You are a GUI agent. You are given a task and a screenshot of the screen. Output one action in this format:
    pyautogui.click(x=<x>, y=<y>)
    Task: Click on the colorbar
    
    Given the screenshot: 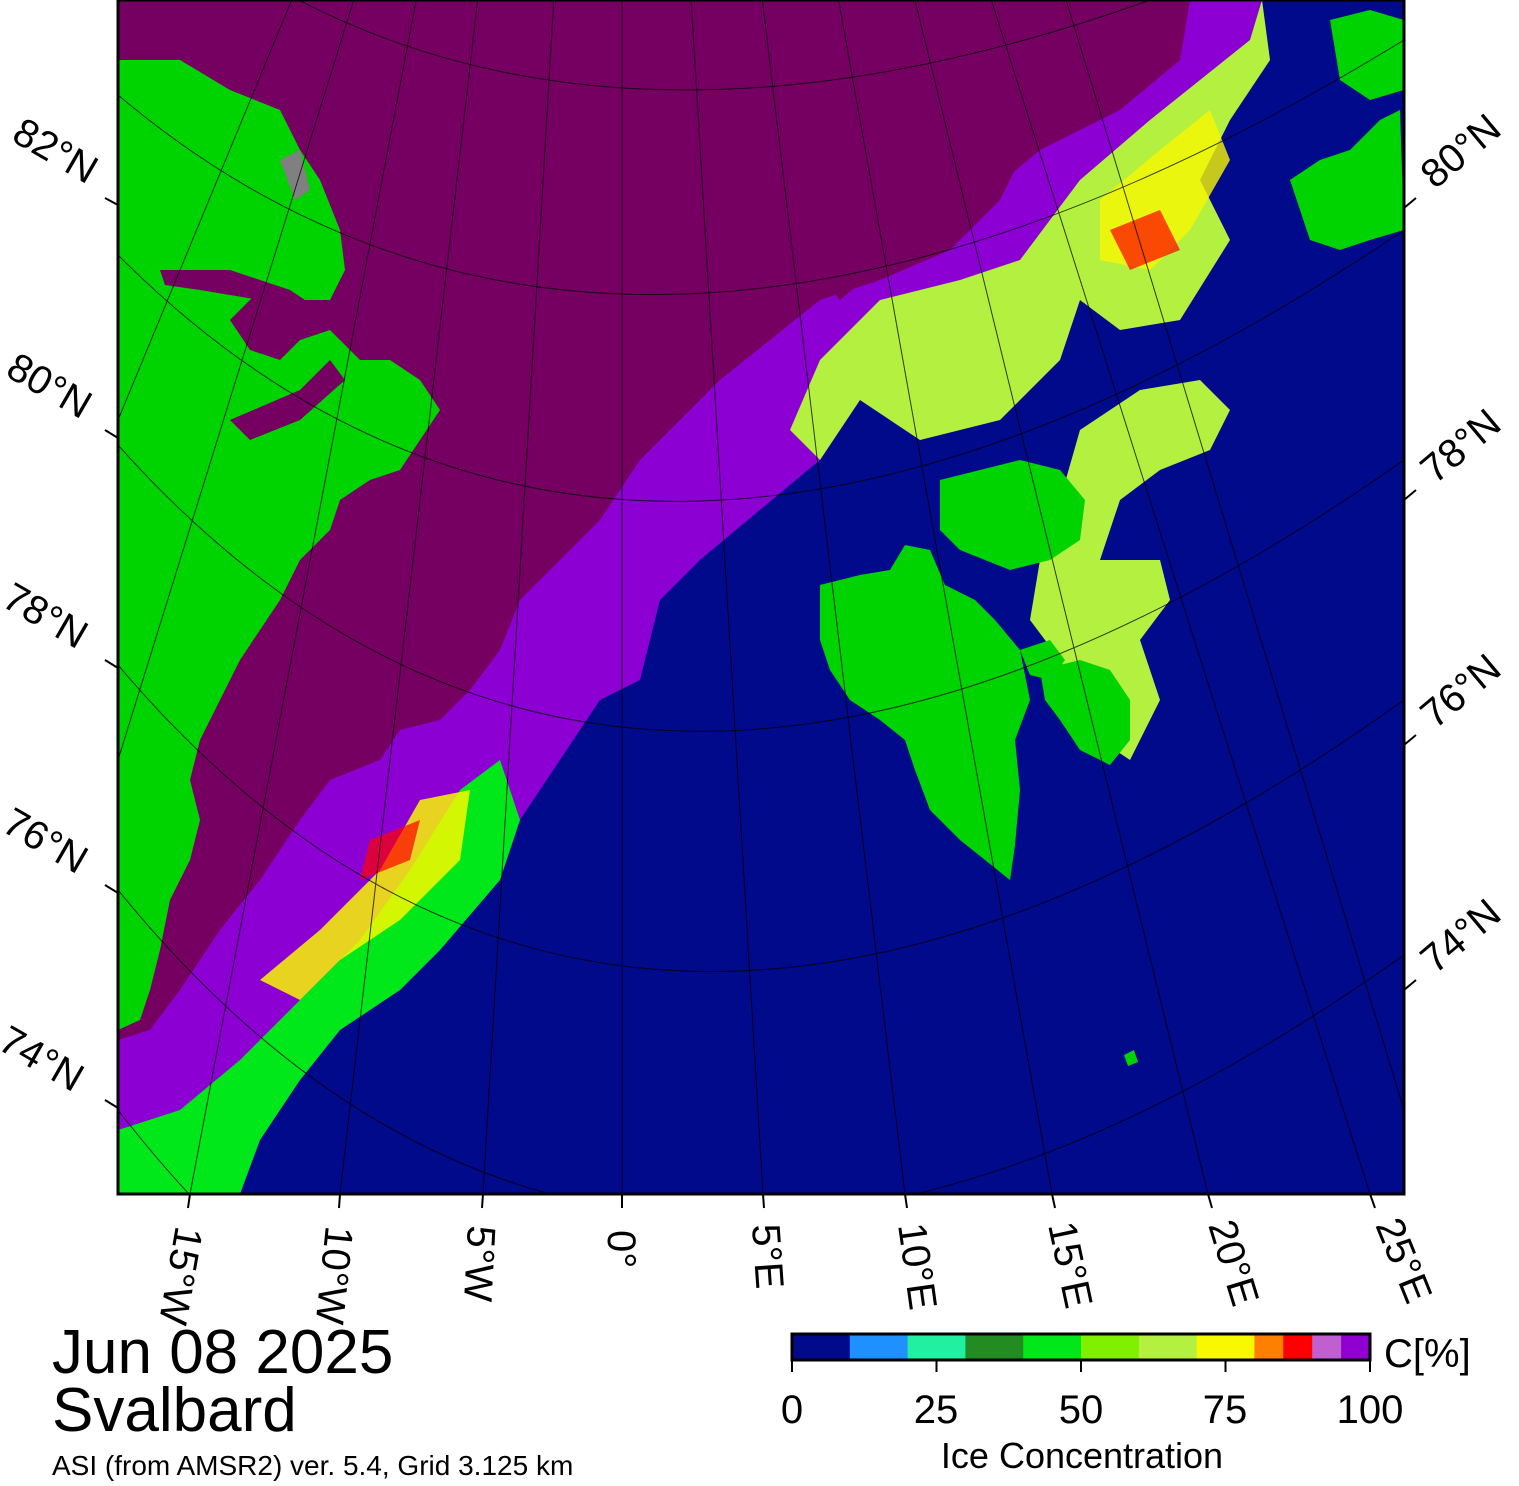 What is the action you would take?
    pyautogui.click(x=1081, y=1347)
    